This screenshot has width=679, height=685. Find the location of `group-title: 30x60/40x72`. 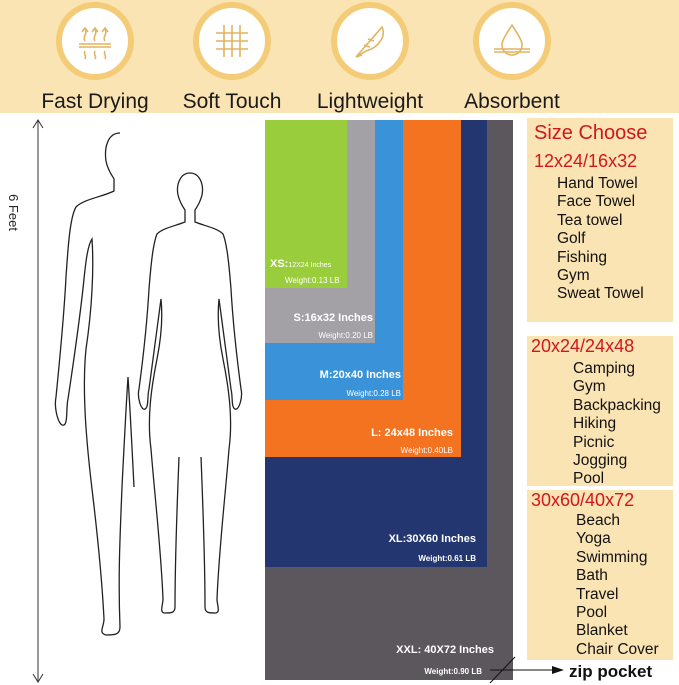

group-title: 30x60/40x72 is located at coordinates (583, 500).